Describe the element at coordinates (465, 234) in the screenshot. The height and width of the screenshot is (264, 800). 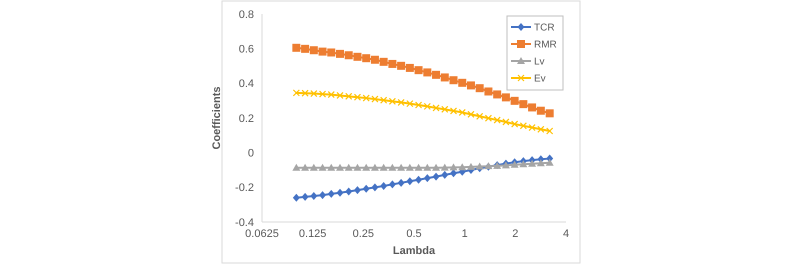
I see `x-tick-label: 1` at that location.